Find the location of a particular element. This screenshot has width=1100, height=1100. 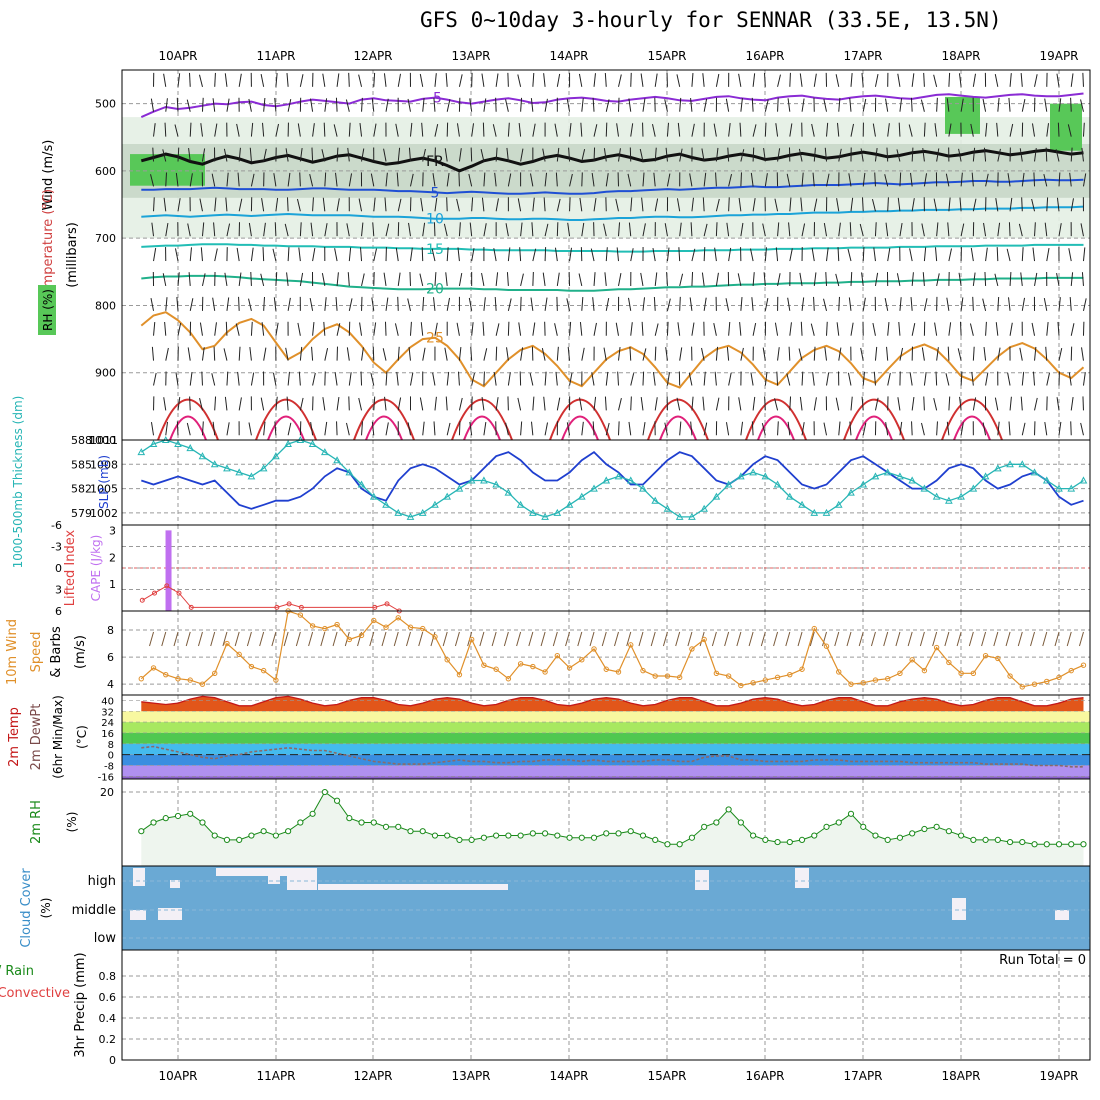

date-label-top: 12APR is located at coordinates (372, 56).